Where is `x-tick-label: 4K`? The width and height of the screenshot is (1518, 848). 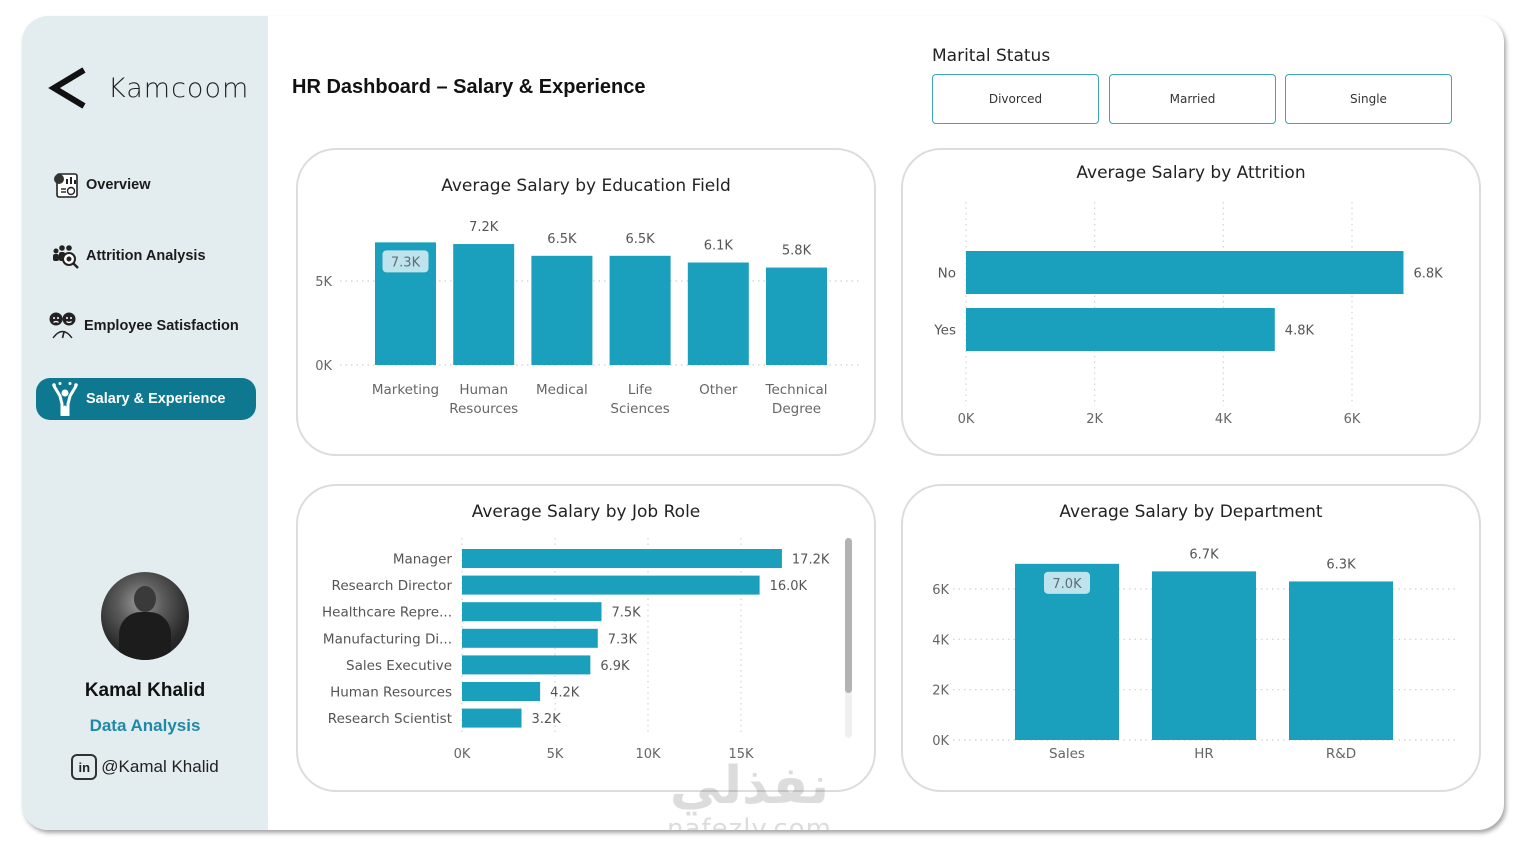
x-tick-label: 4K is located at coordinates (1223, 419).